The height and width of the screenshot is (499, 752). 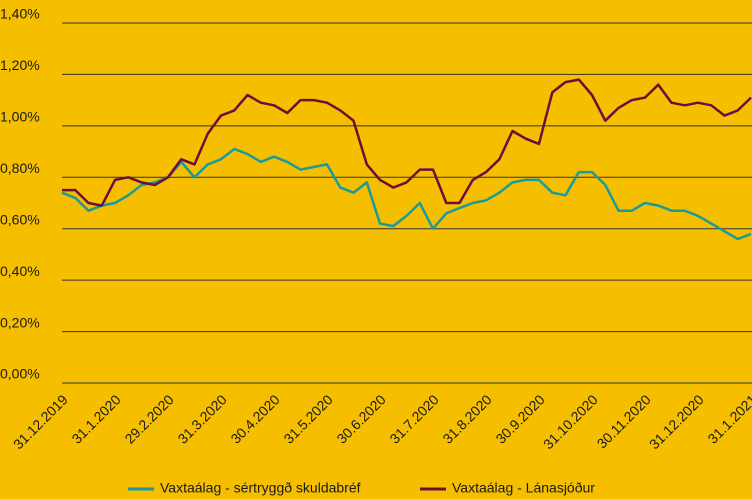 What do you see at coordinates (728, 419) in the screenshot?
I see `x-tick-label: 31.1.2021` at bounding box center [728, 419].